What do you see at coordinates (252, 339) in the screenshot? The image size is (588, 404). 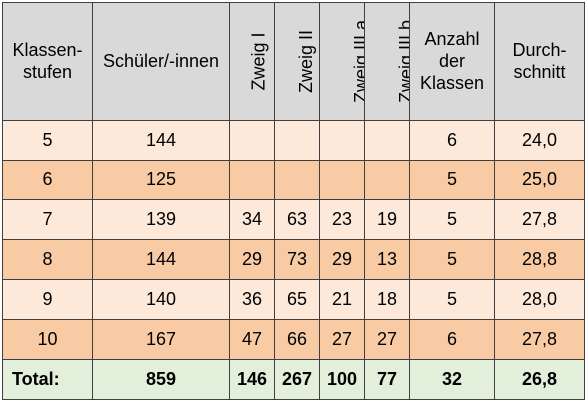 I see `cell-zweig-1: 47` at bounding box center [252, 339].